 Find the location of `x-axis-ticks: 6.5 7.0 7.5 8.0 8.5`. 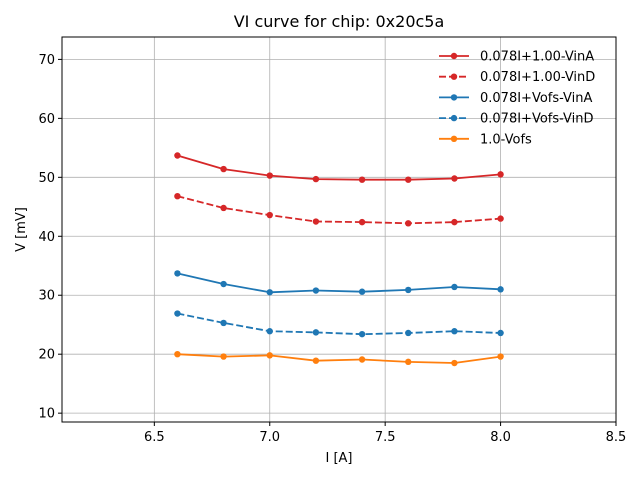

x-axis-ticks: 6.5 7.0 7.5 8.0 8.5 is located at coordinates (385, 433).